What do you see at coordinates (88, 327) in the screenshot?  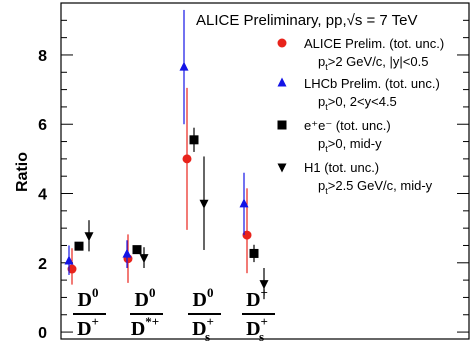 I see `category-denominator: D+` at bounding box center [88, 327].